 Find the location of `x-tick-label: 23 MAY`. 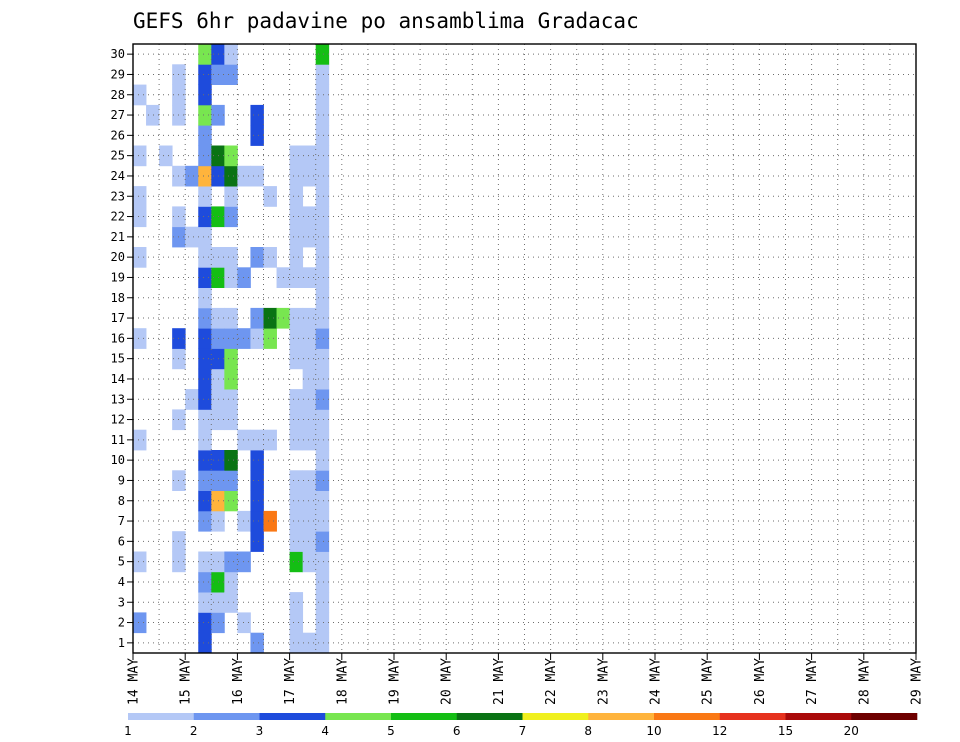

x-tick-label: 23 MAY is located at coordinates (603, 681).